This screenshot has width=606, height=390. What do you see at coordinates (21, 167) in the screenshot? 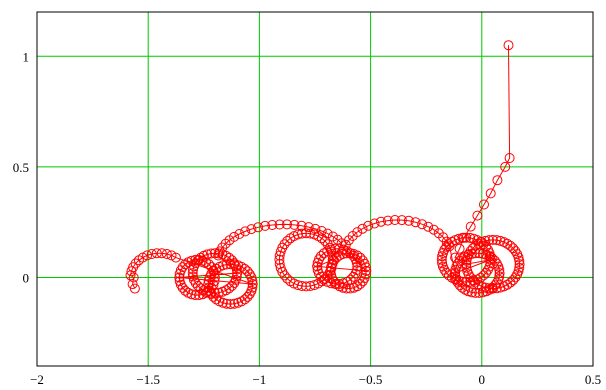
I see `y-tick-label: 0.5` at bounding box center [21, 167].